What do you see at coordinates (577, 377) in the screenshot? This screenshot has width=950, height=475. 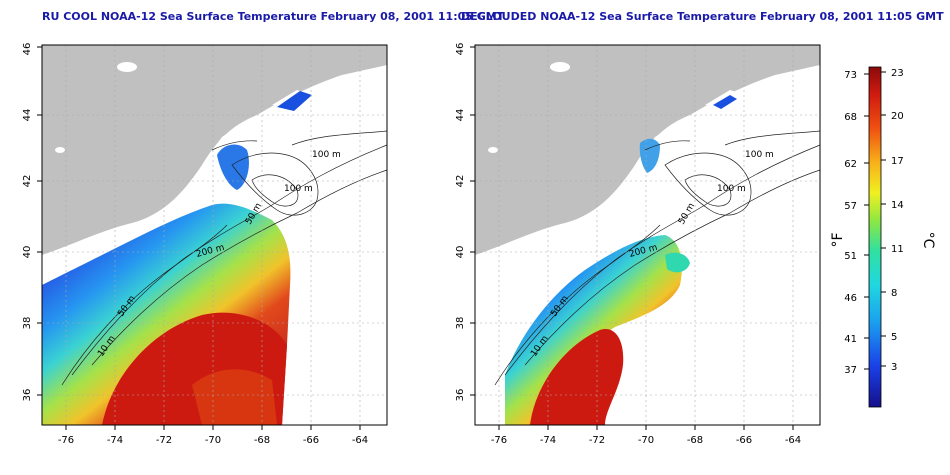 I see `right-warm-eddy` at bounding box center [577, 377].